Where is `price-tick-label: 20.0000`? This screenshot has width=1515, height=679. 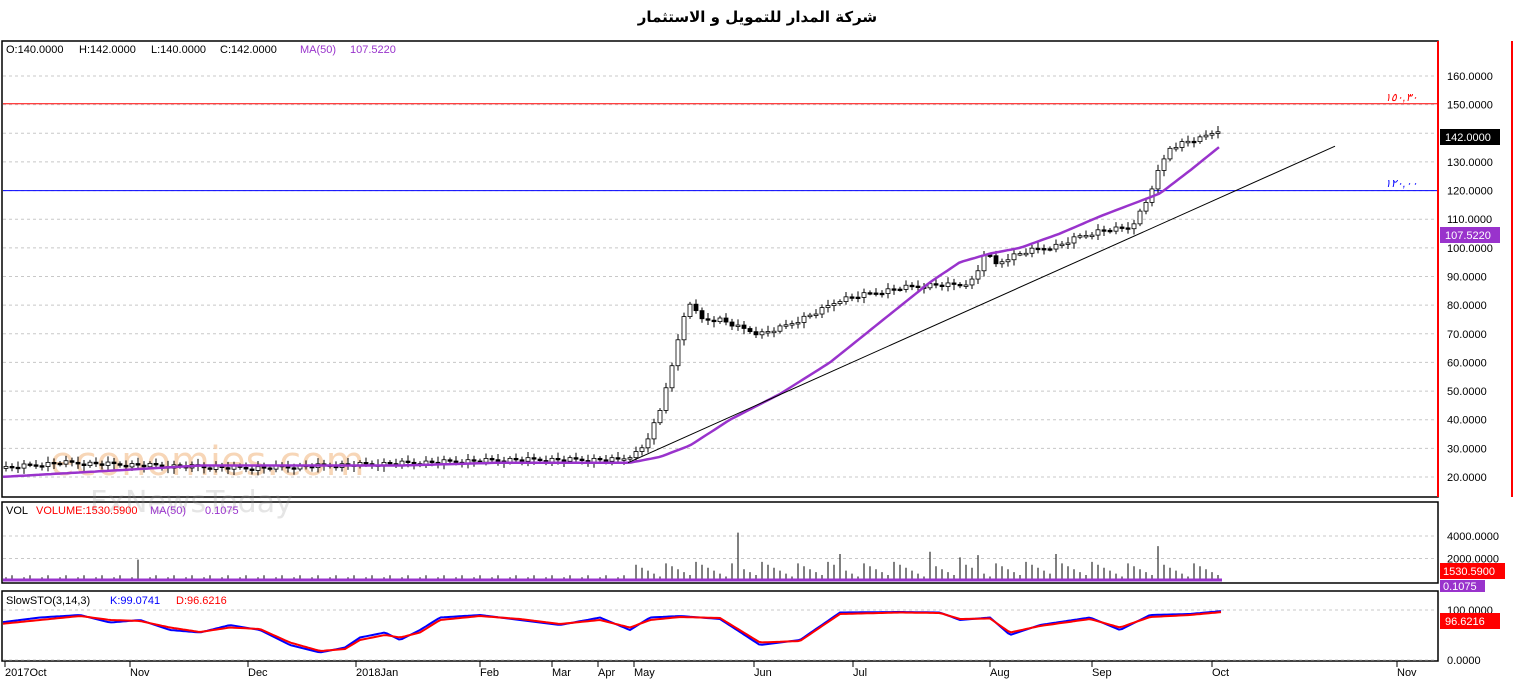
price-tick-label: 20.0000 is located at coordinates (1467, 478).